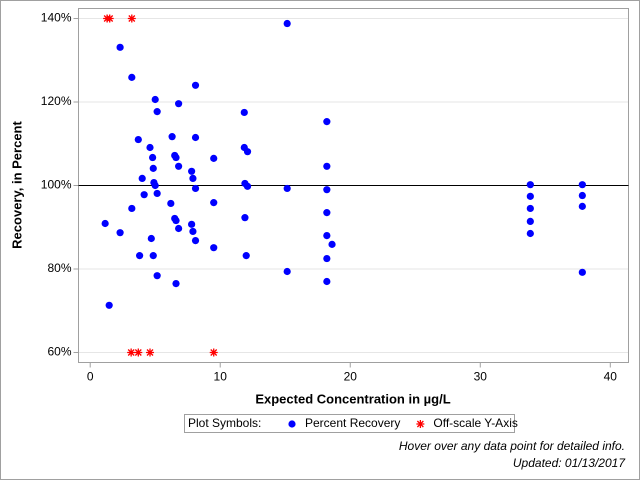  Describe the element at coordinates (481, 377) in the screenshot. I see `x-tick-label: 30` at that location.